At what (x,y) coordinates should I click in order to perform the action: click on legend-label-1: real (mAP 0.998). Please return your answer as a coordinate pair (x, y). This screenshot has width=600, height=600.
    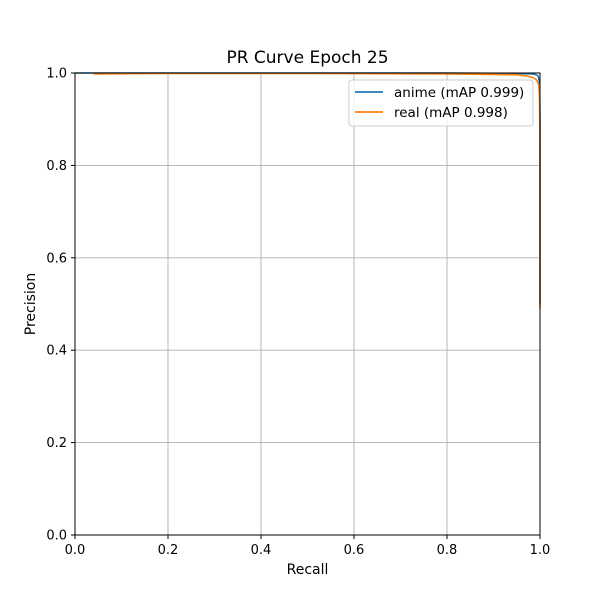
    Looking at the image, I should click on (451, 113).